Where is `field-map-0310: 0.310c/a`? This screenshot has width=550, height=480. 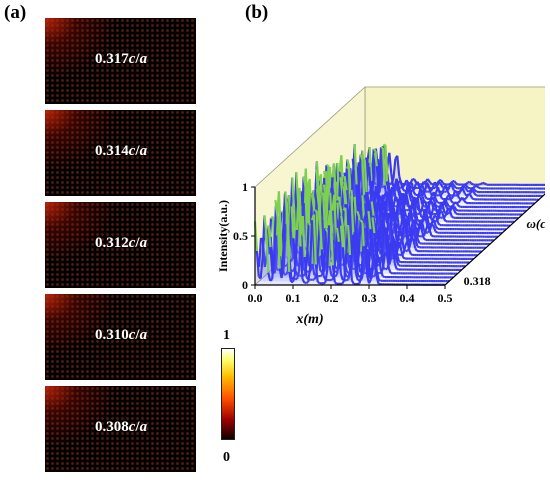
field-map-0310: 0.310c/a is located at coordinates (120, 337).